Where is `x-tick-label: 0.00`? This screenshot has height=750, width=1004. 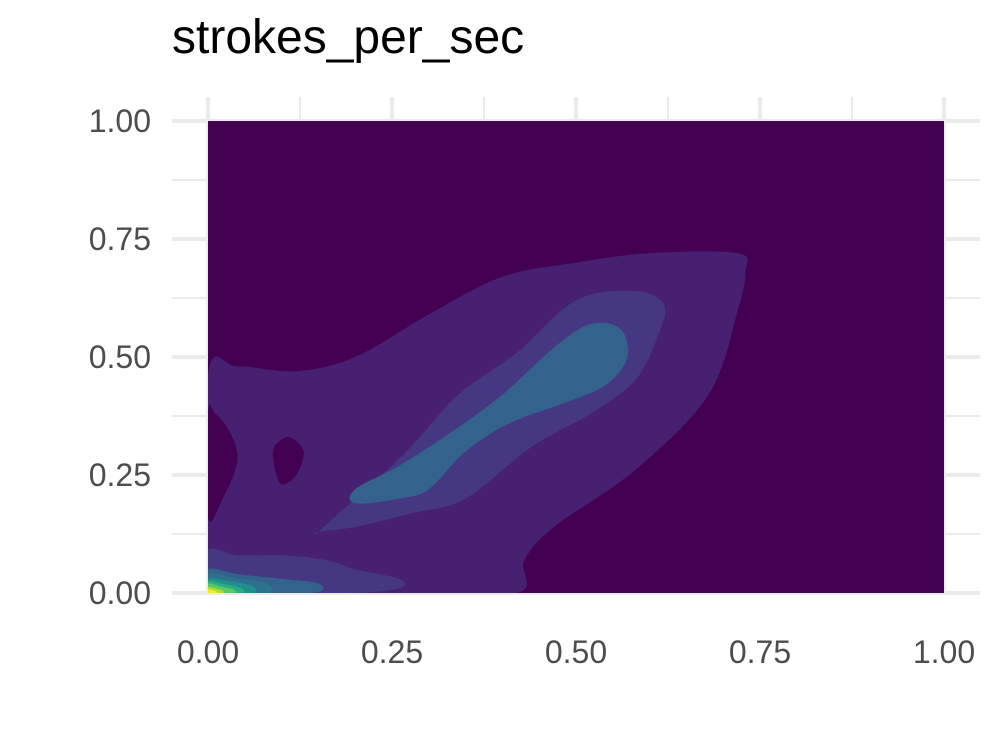 x-tick-label: 0.00 is located at coordinates (208, 652).